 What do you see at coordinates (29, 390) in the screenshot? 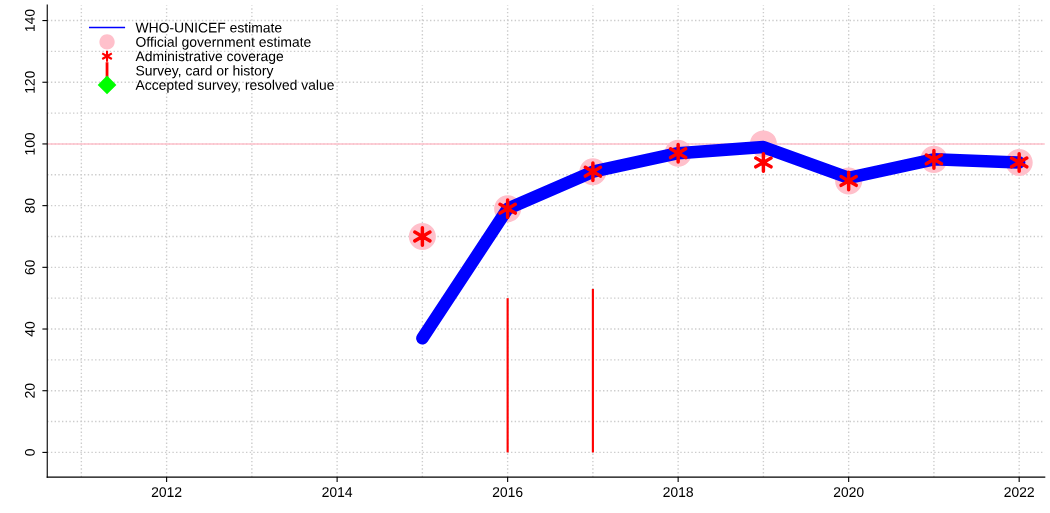
I see `y-tick-label: 20` at bounding box center [29, 390].